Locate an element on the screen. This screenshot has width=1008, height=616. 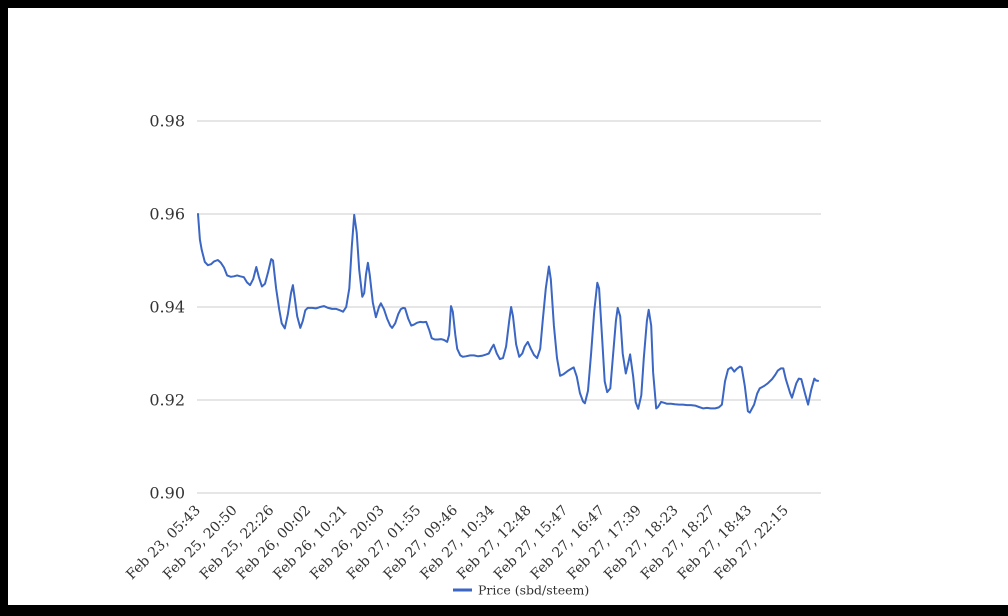
y-axis-tick-label: 0.90 is located at coordinates (167, 493).